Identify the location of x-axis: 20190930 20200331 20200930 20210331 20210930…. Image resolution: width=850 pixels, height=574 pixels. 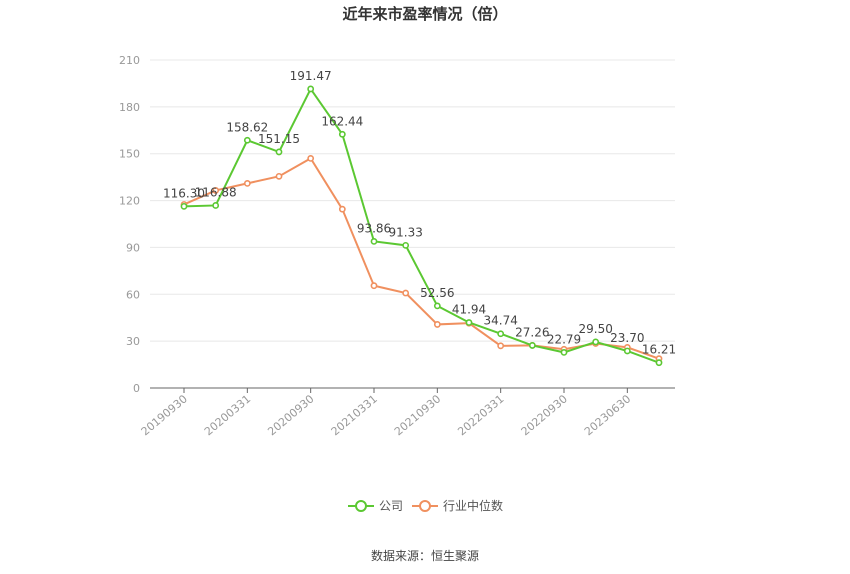
(407, 412).